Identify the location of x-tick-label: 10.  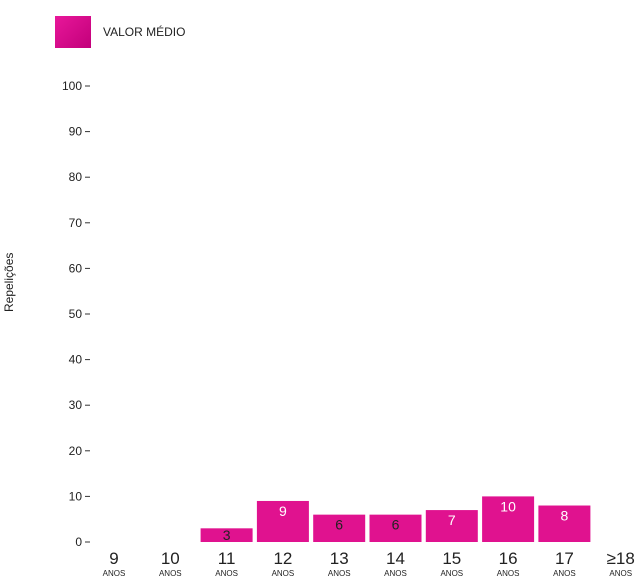
(170, 558).